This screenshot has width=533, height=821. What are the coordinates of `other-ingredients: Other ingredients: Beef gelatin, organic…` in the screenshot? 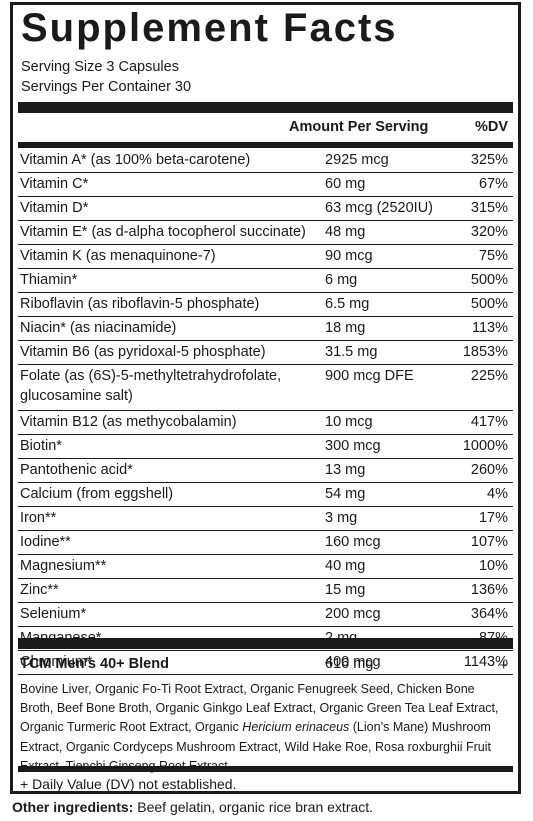 It's located at (192, 807).